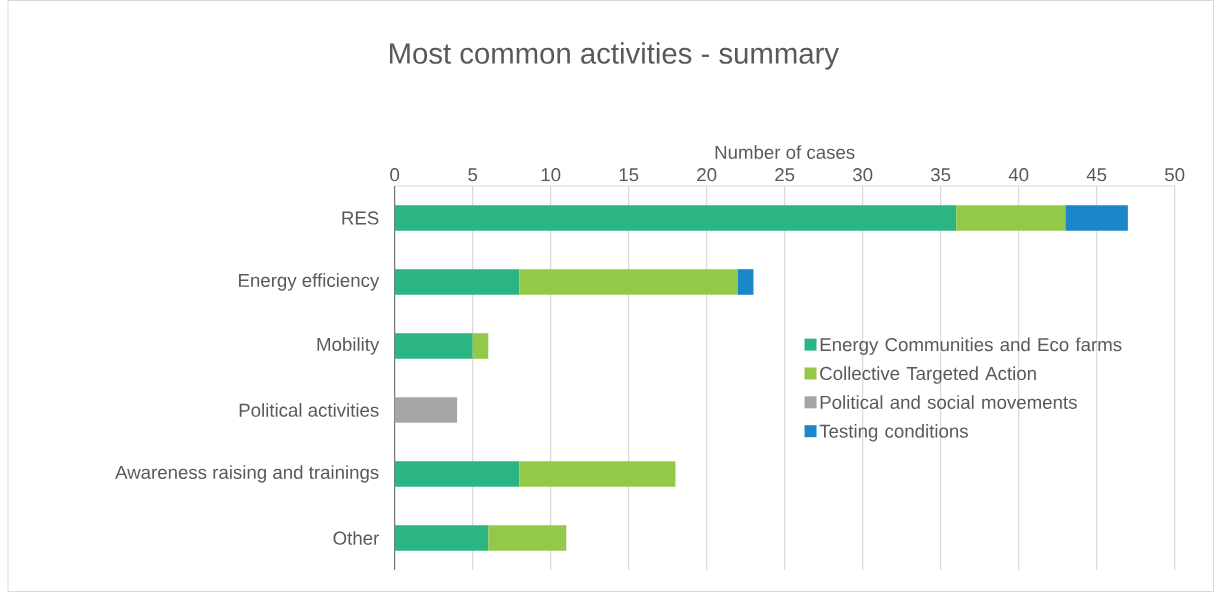 The width and height of the screenshot is (1214, 592). Describe the element at coordinates (614, 56) in the screenshot. I see `chart-title: Most common activities - summary` at that location.